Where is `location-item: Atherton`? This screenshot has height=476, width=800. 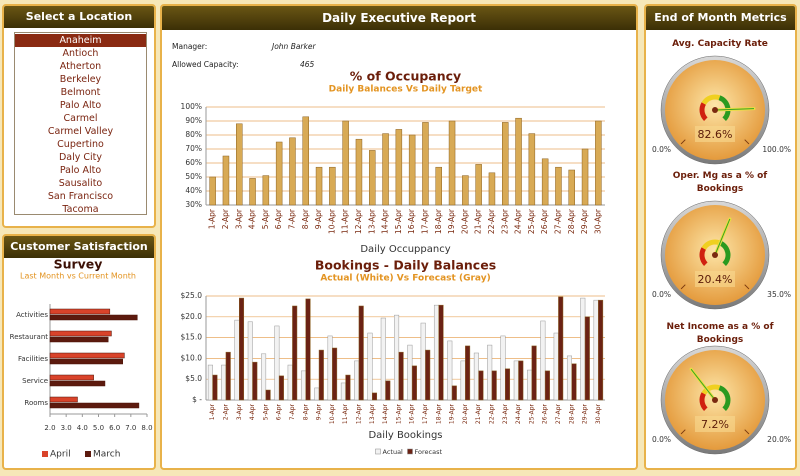 location-item: Atherton is located at coordinates (80, 66).